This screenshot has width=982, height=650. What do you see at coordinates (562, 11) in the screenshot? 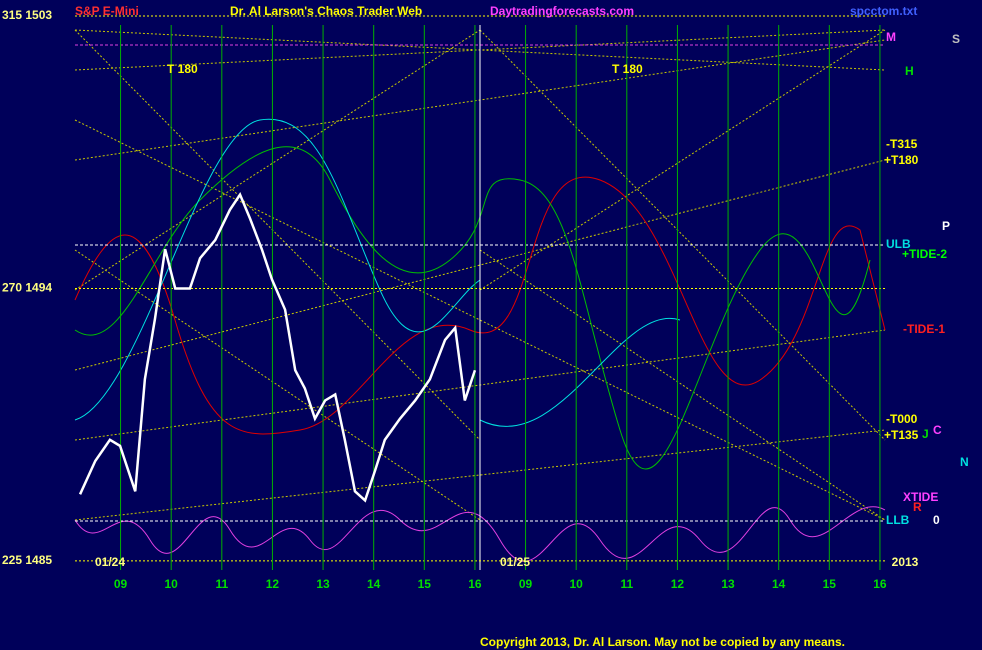
I see `site: Daytradingforecasts.com` at bounding box center [562, 11].